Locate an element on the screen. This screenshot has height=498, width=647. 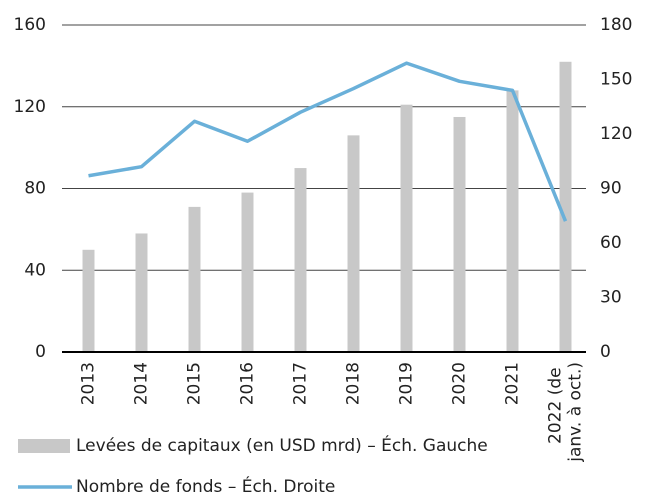
y-tick-label: 120 is located at coordinates (30, 107).